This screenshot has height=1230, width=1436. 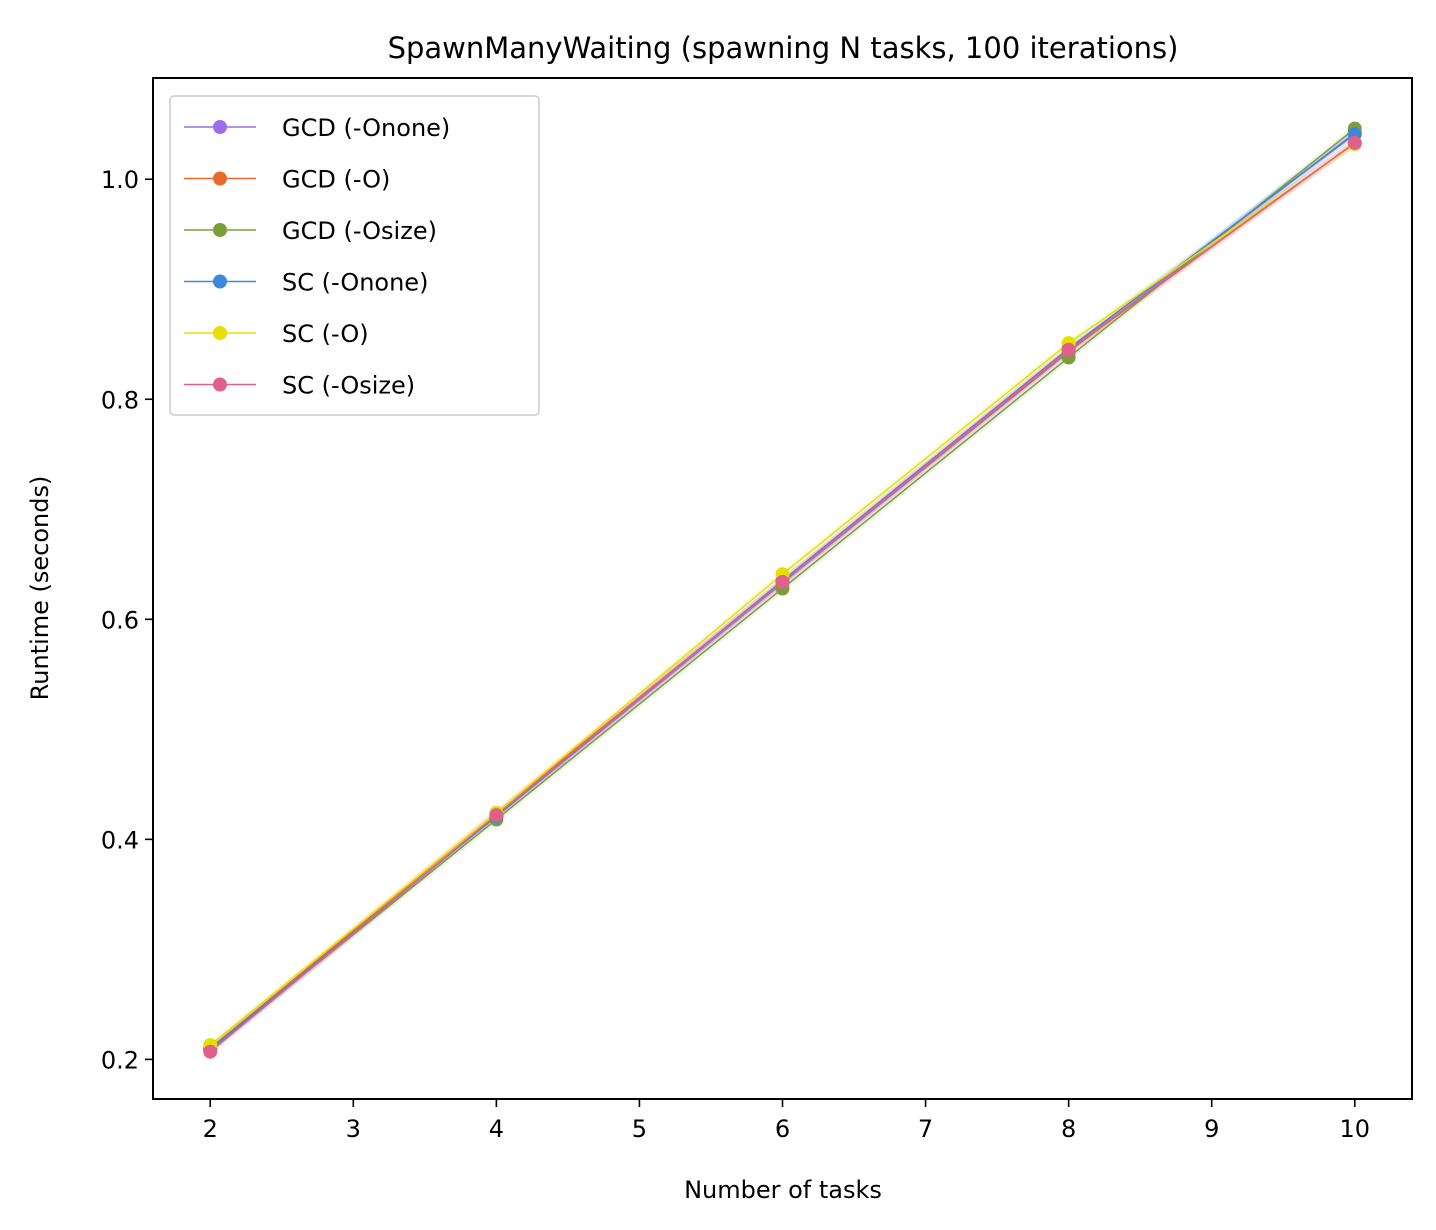 What do you see at coordinates (325, 334) in the screenshot?
I see `legend-label: SC (-O)` at bounding box center [325, 334].